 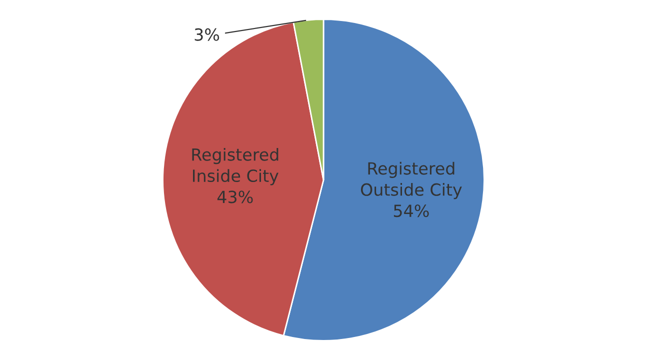 I want to click on slice-label: Registered Inside City, so click(x=235, y=167).